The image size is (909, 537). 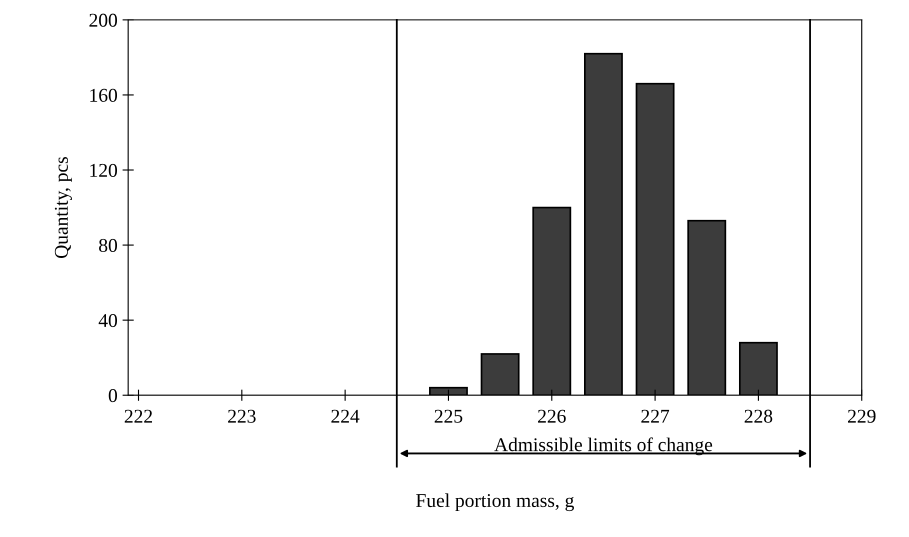 What do you see at coordinates (63, 207) in the screenshot?
I see `y-axis-title: Quantity, pcs` at bounding box center [63, 207].